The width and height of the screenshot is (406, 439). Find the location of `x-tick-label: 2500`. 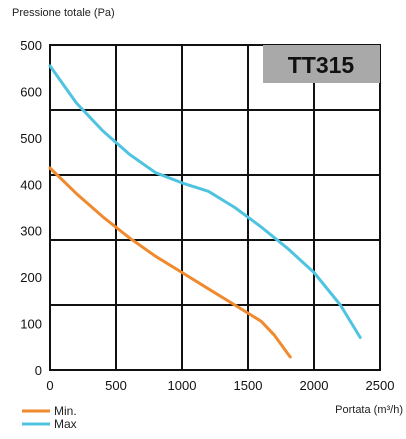

x-tick-label: 2500 is located at coordinates (380, 385).